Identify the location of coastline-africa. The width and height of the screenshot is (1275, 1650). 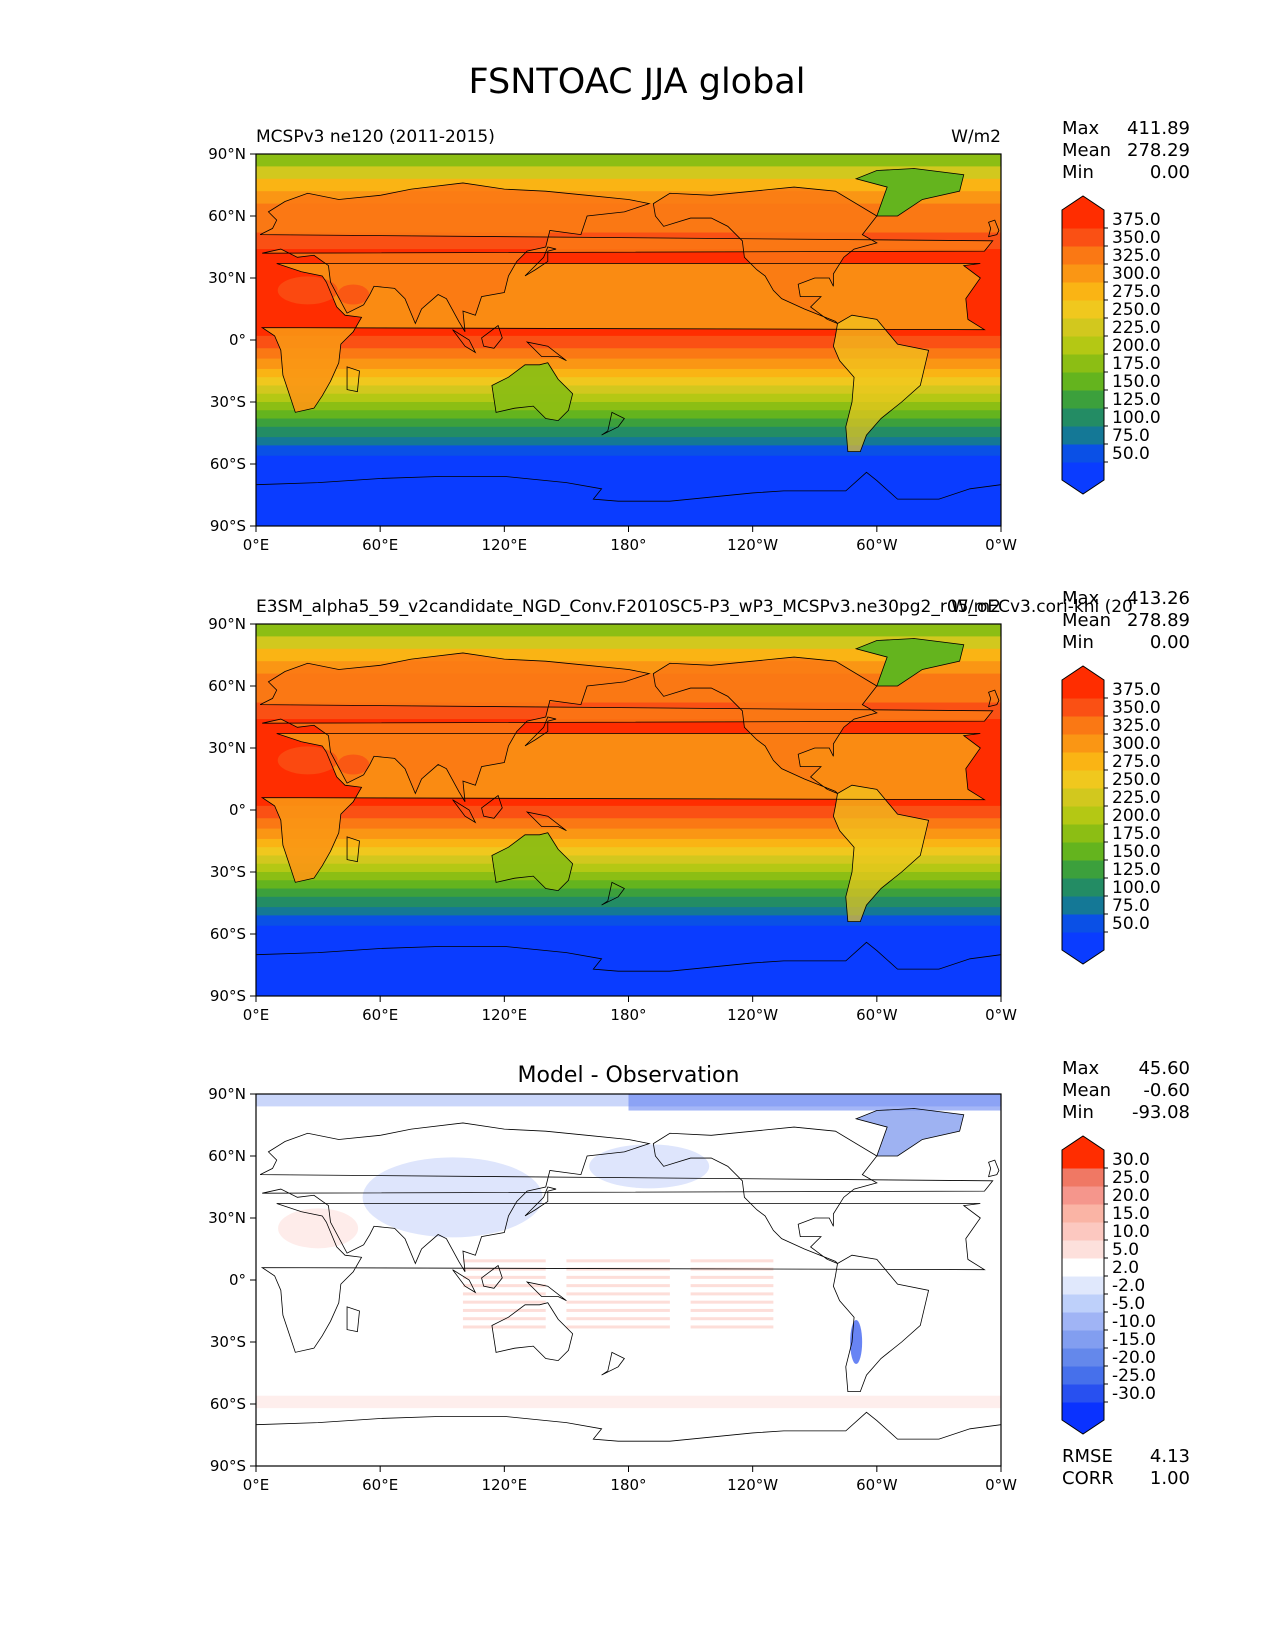
(623, 338).